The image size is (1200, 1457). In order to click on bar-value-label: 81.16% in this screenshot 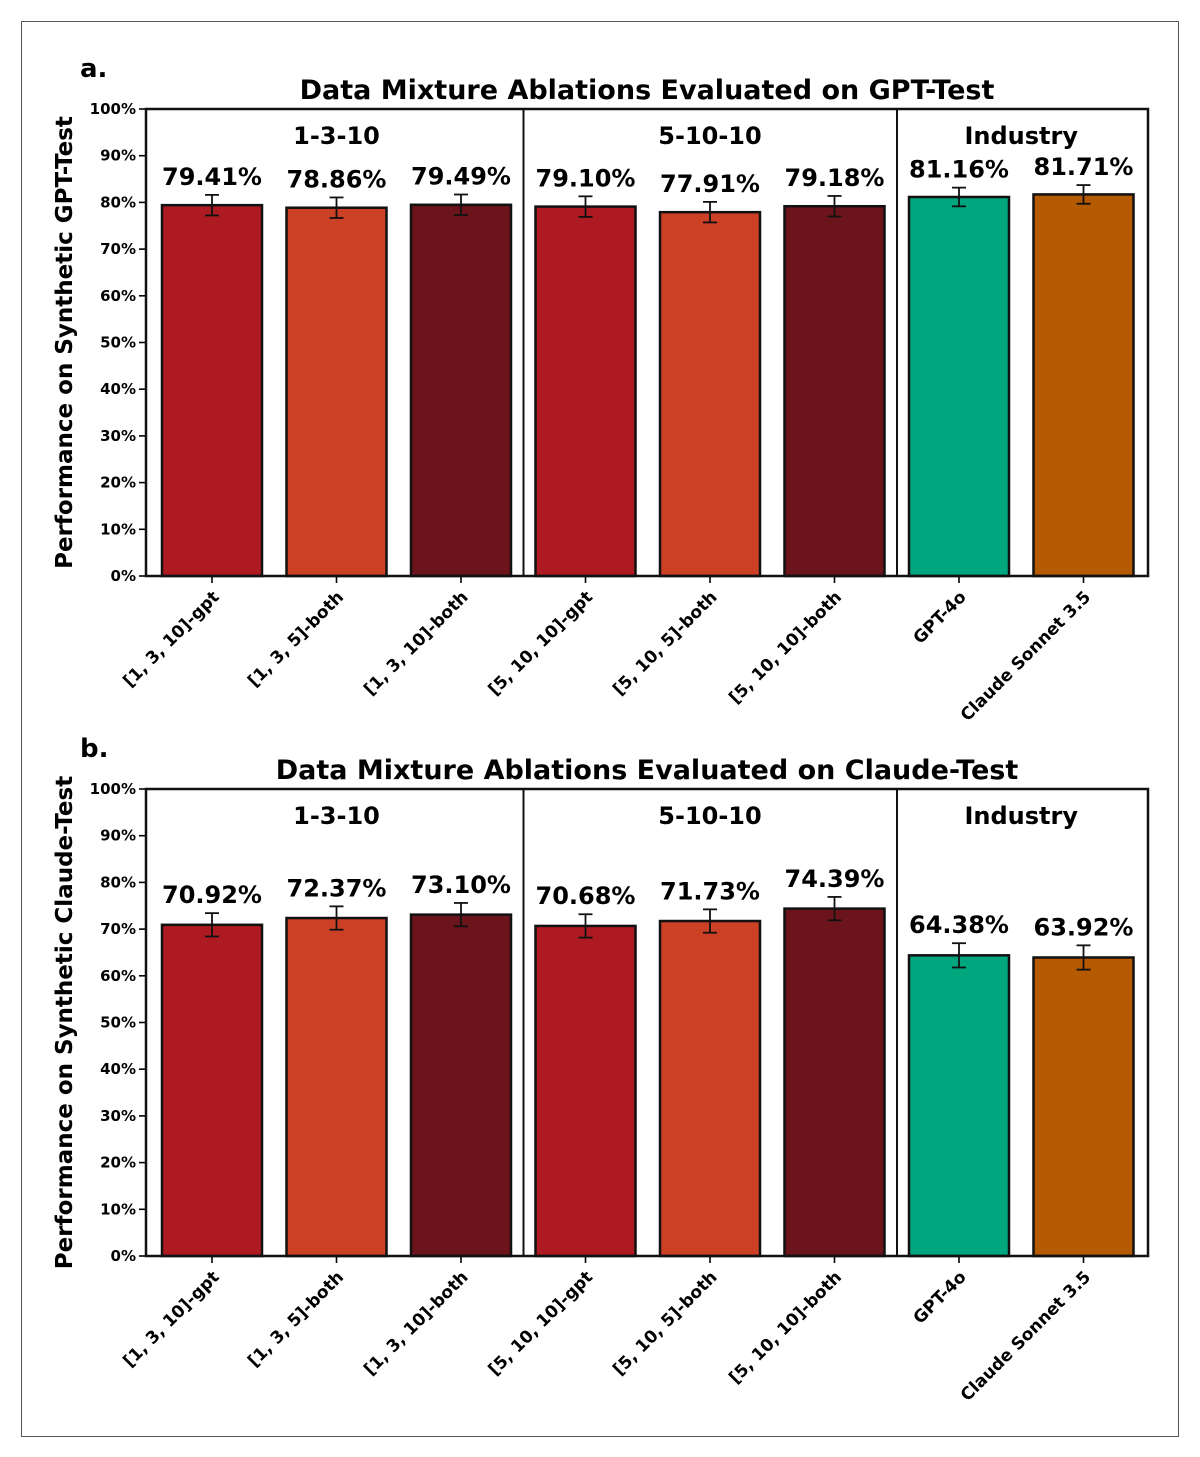, I will do `click(959, 170)`.